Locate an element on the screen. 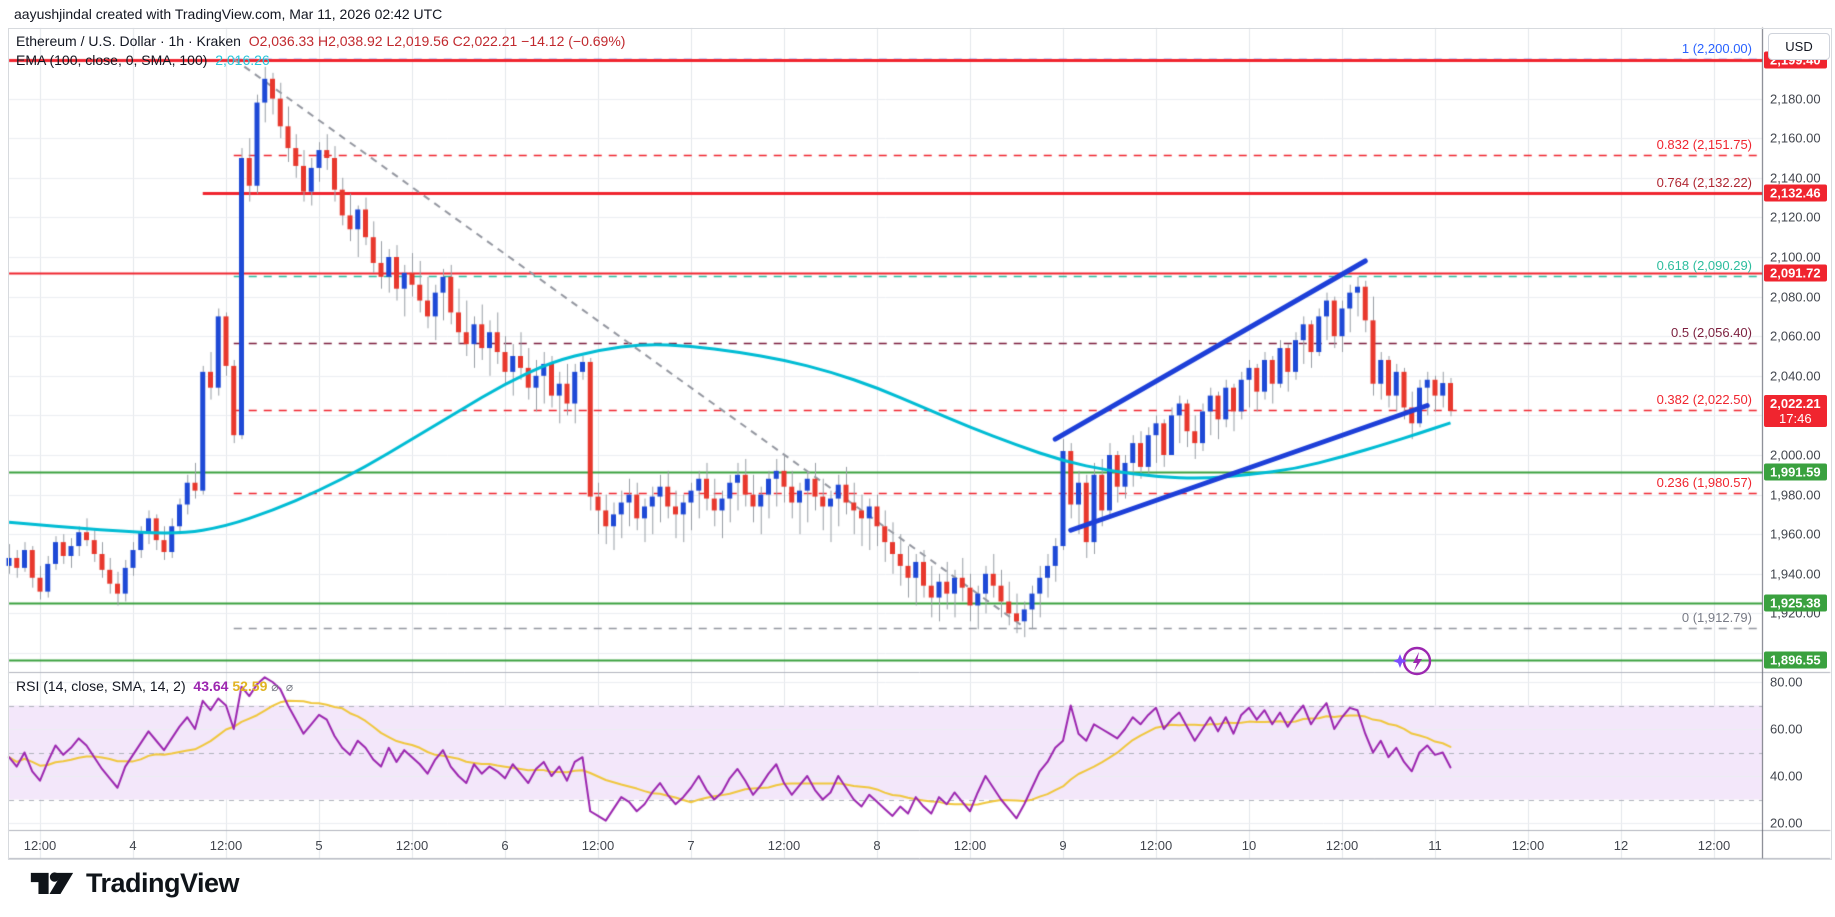 Image resolution: width=1835 pixels, height=917 pixels. price-axis-tick: 1,960.00 is located at coordinates (1795, 534).